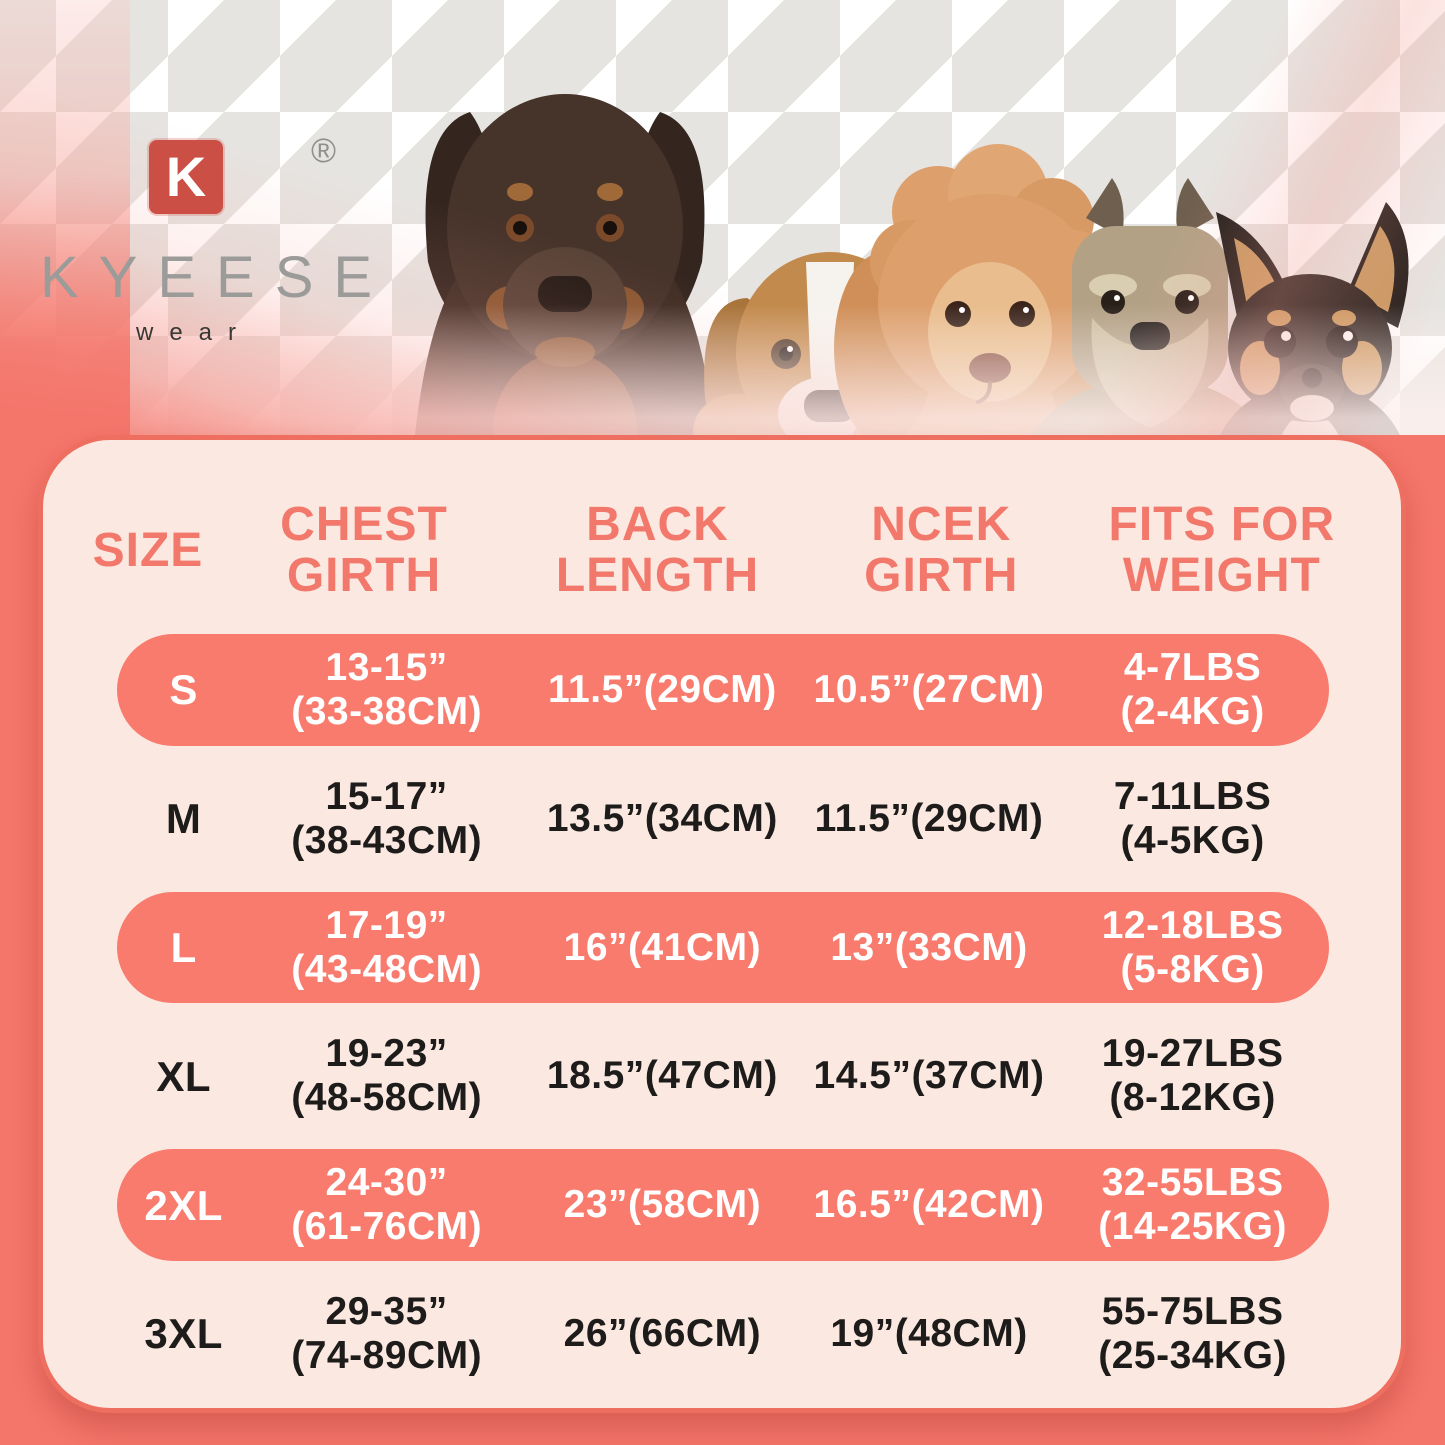  Describe the element at coordinates (183, 1076) in the screenshot. I see `size-cell: XL` at that location.